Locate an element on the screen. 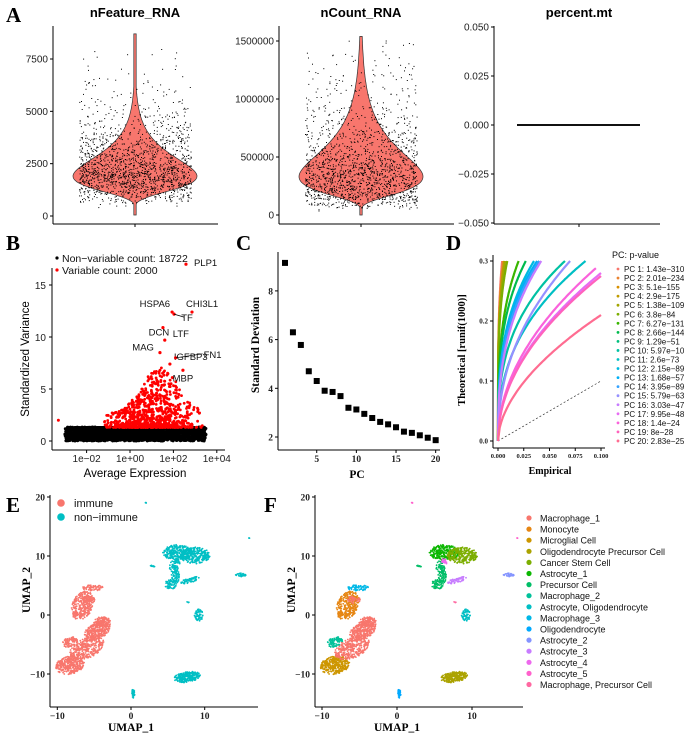 The image size is (684, 733). y-tick-label: 0.025 is located at coordinates (476, 77).